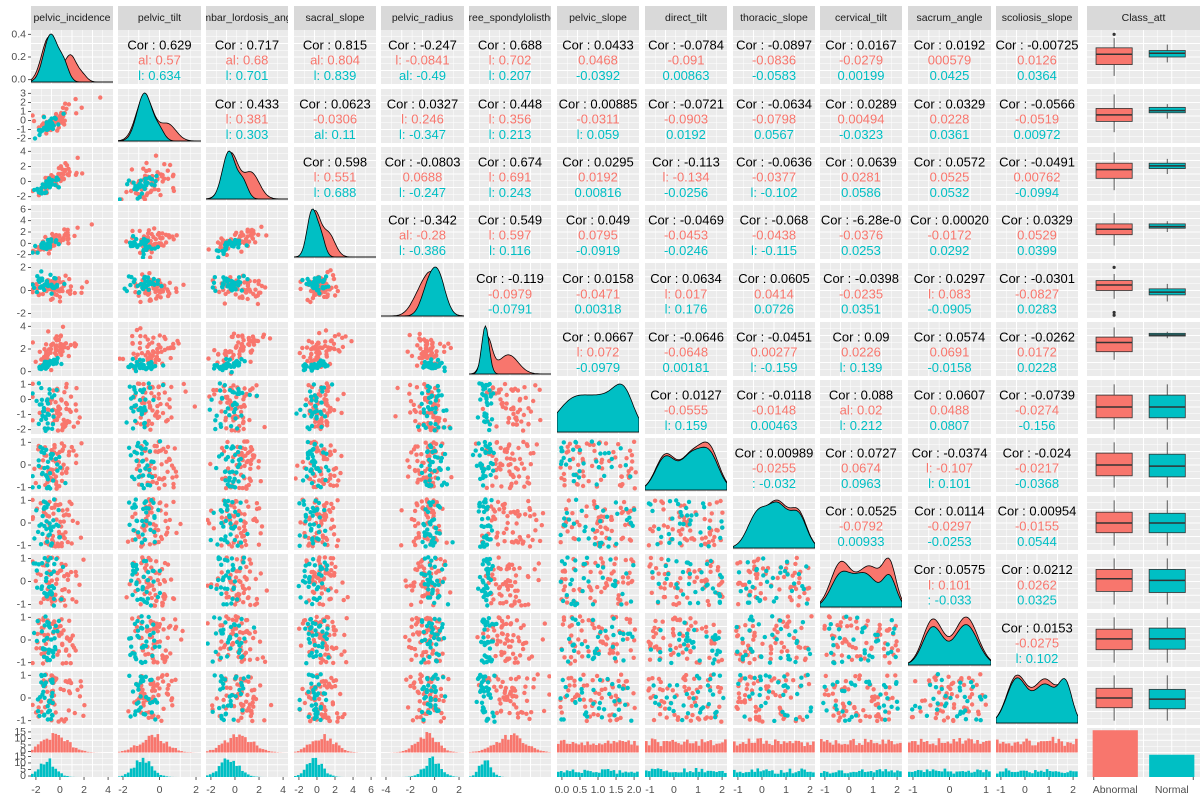 The width and height of the screenshot is (1200, 803). What do you see at coordinates (861, 453) in the screenshot?
I see `correlation-overall: Cor : 0.0727` at bounding box center [861, 453].